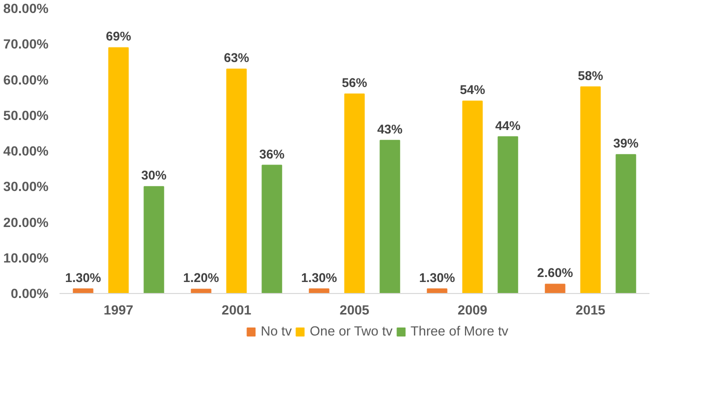  Describe the element at coordinates (272, 154) in the screenshot. I see `data-label: 36%` at that location.